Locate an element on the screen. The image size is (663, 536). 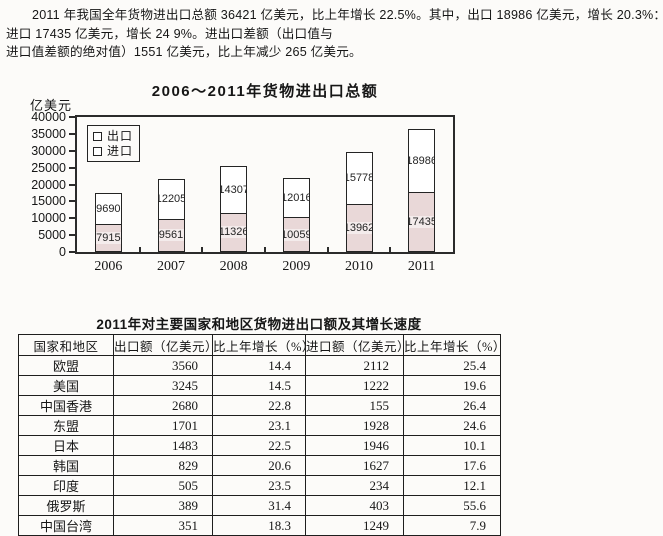
table-header-cell: 出口额（亿美元） is located at coordinates (163, 345).